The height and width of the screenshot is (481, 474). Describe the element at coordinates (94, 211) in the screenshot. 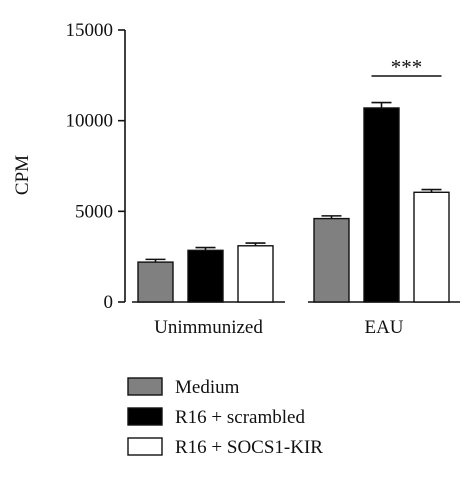

I see `y-tick-label: 5000` at that location.